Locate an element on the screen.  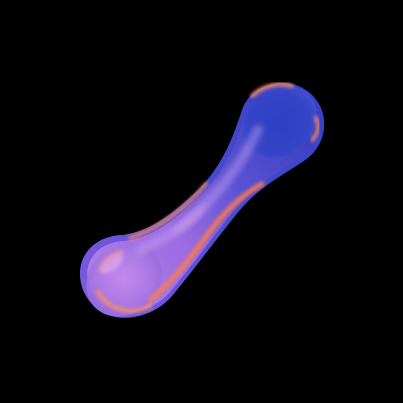
coral-upper-right is located at coordinates (315, 129).